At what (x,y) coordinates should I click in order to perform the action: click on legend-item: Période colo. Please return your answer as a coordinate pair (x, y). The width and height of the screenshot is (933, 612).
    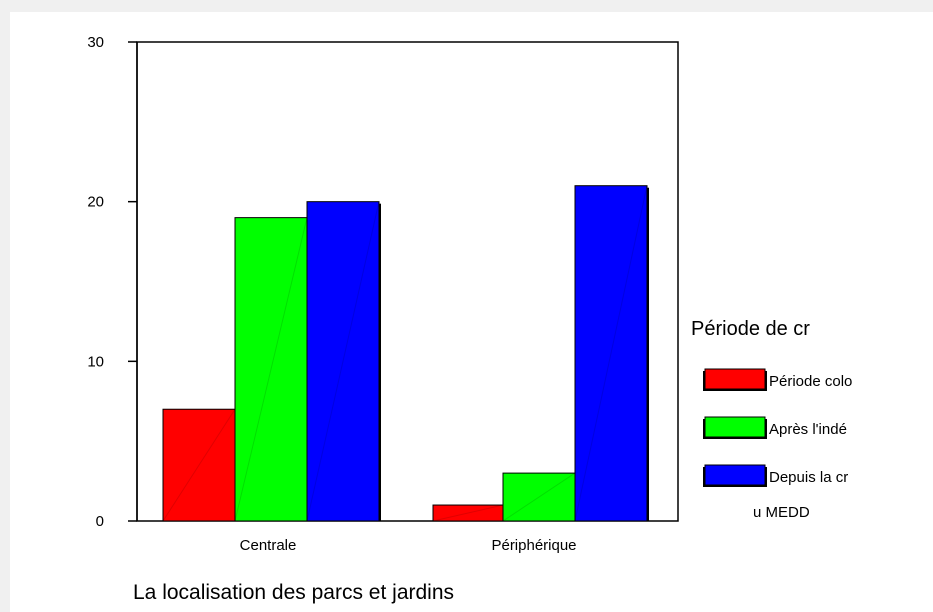
    Looking at the image, I should click on (777, 379).